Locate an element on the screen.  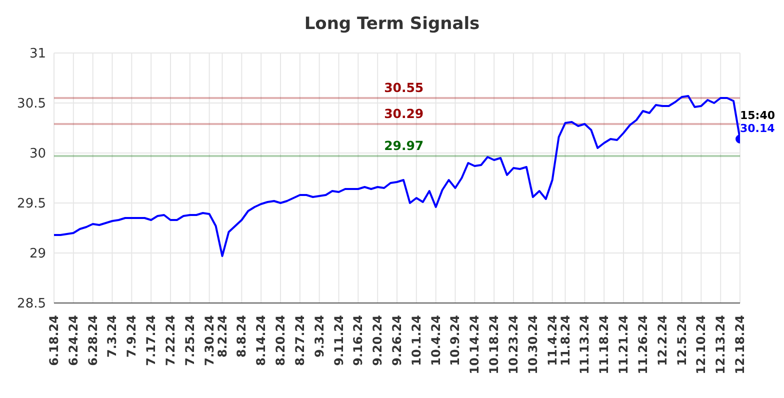
x-tick-label: 6.28.24 is located at coordinates (93, 340).